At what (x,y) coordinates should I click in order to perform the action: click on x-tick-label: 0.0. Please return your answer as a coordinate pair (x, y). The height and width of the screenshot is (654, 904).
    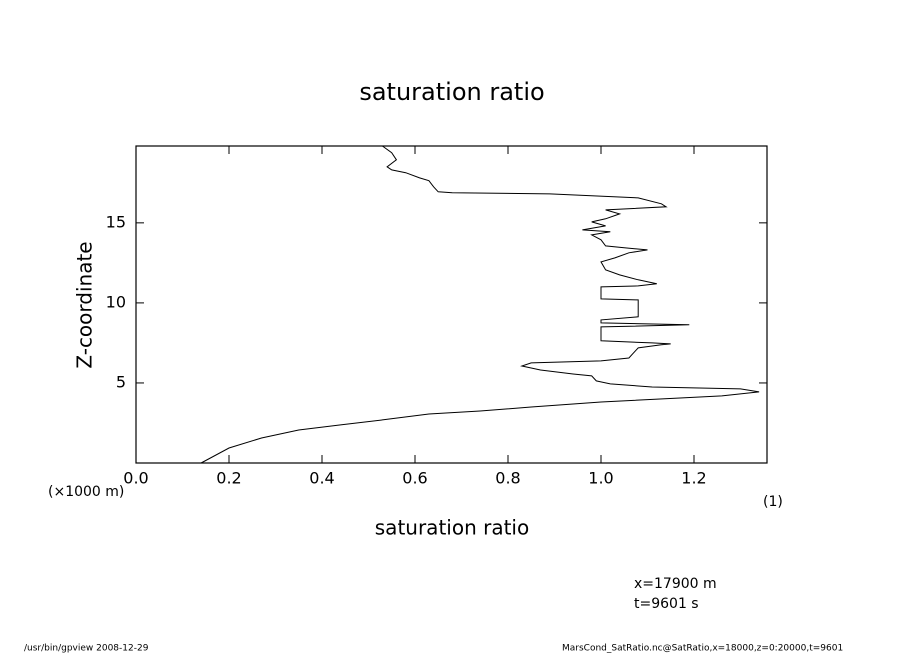
    Looking at the image, I should click on (135, 478).